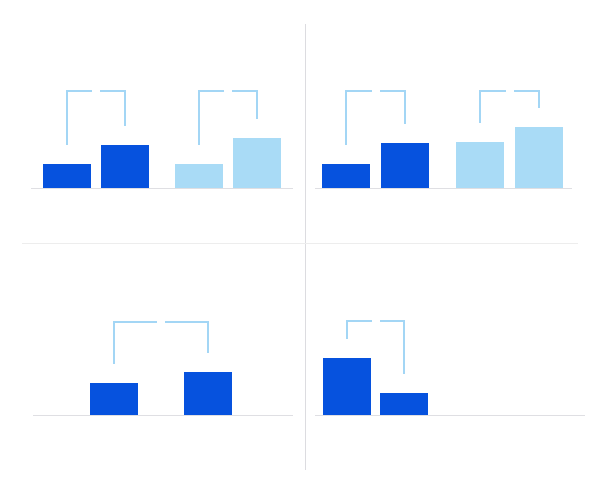 The image size is (600, 482). What do you see at coordinates (305, 247) in the screenshot?
I see `vertical-divider` at bounding box center [305, 247].